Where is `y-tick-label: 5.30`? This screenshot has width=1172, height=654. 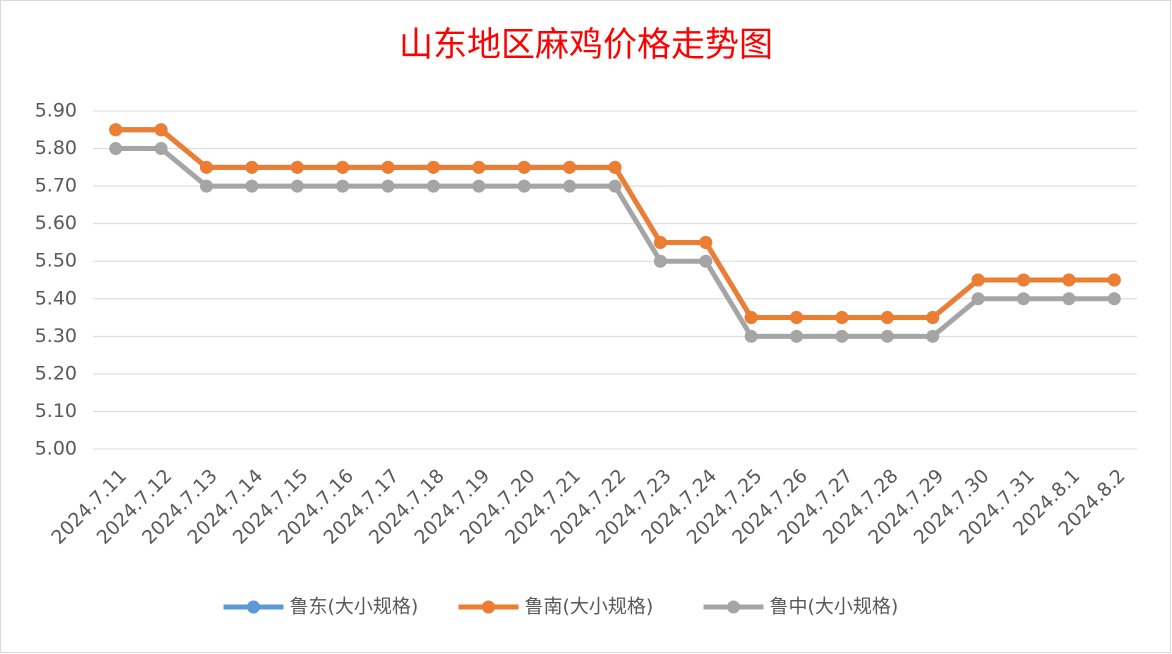
y-tick-label: 5.30 is located at coordinates (56, 336).